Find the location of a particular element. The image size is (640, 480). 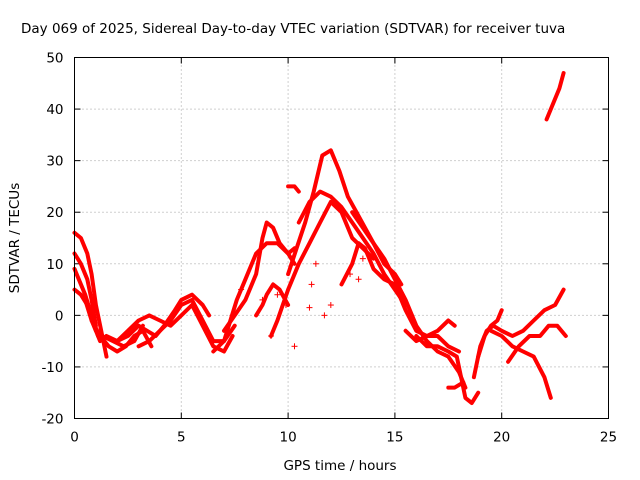

series-trace-s23 is located at coordinates (490, 333).